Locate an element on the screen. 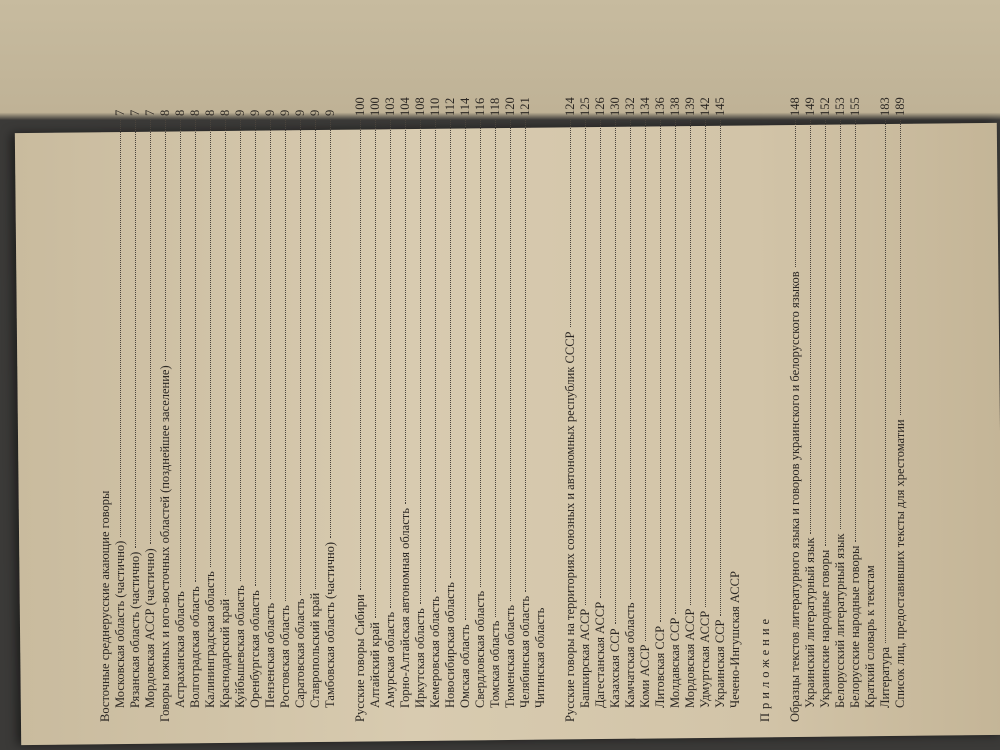 The width and height of the screenshot is (1000, 750). entry-title: Мордовская АССР (частично) is located at coordinates (150, 628).